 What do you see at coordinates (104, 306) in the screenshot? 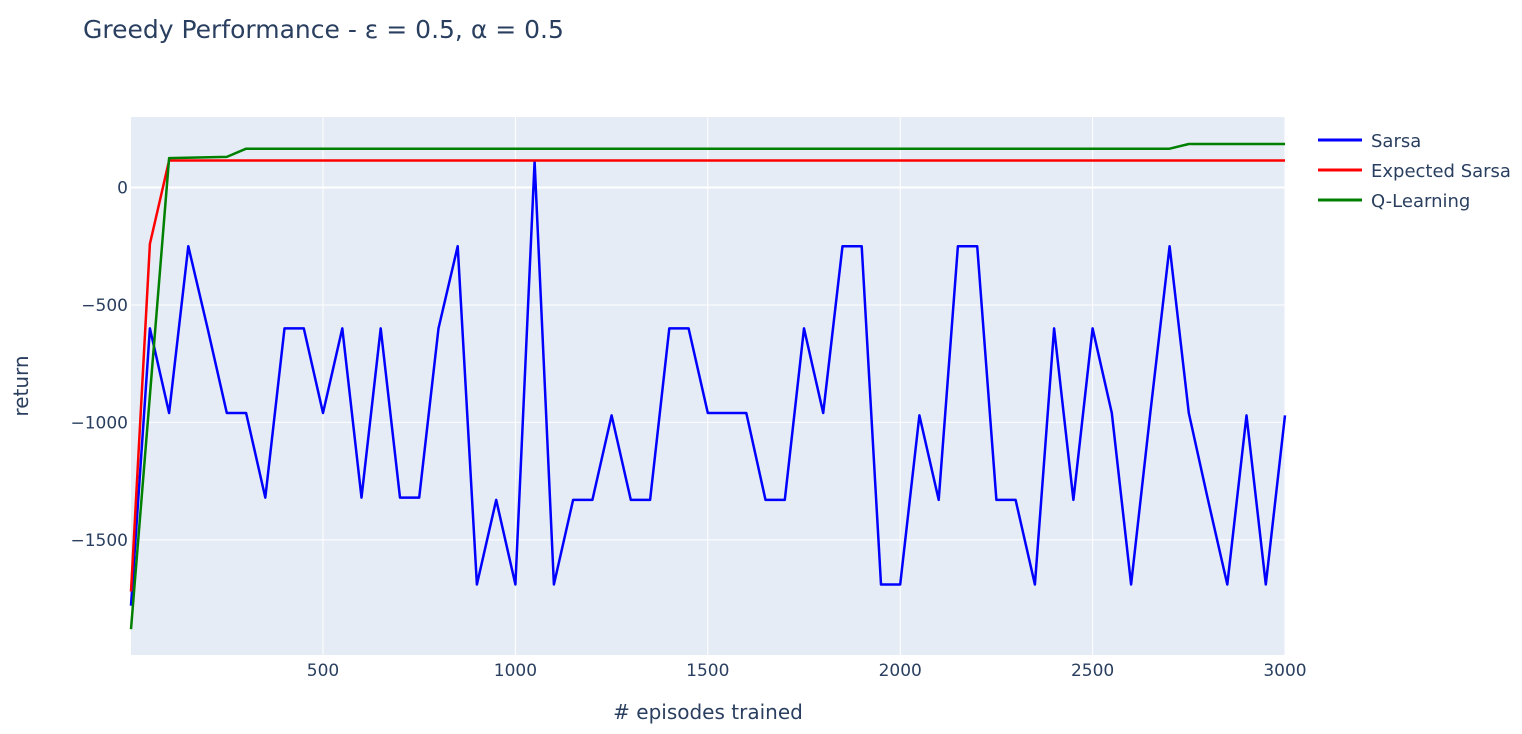
I see `y-tick-label: −500` at bounding box center [104, 306].